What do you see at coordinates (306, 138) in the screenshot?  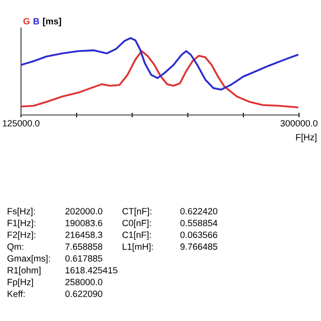 I see `x-axis-title: F[Hz]` at bounding box center [306, 138].